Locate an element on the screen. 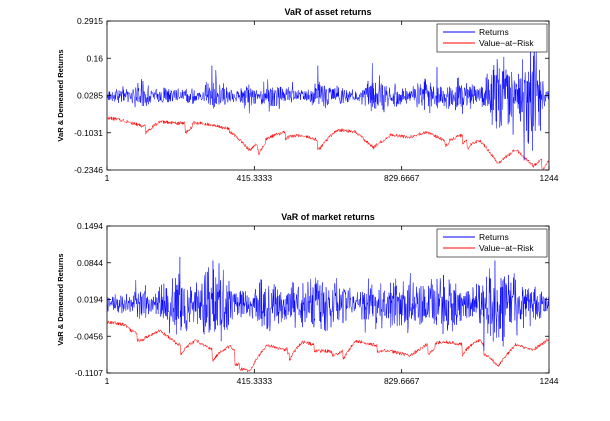 This screenshot has height=421, width=610. y-tick-label: 0.0285 is located at coordinates (90, 96).